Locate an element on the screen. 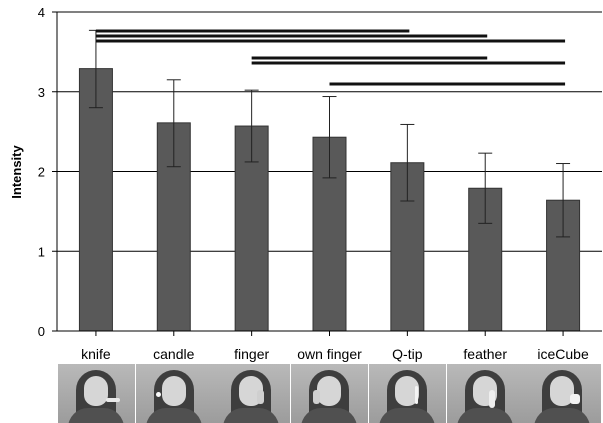 This screenshot has width=603, height=423. knife-photo is located at coordinates (96, 393).